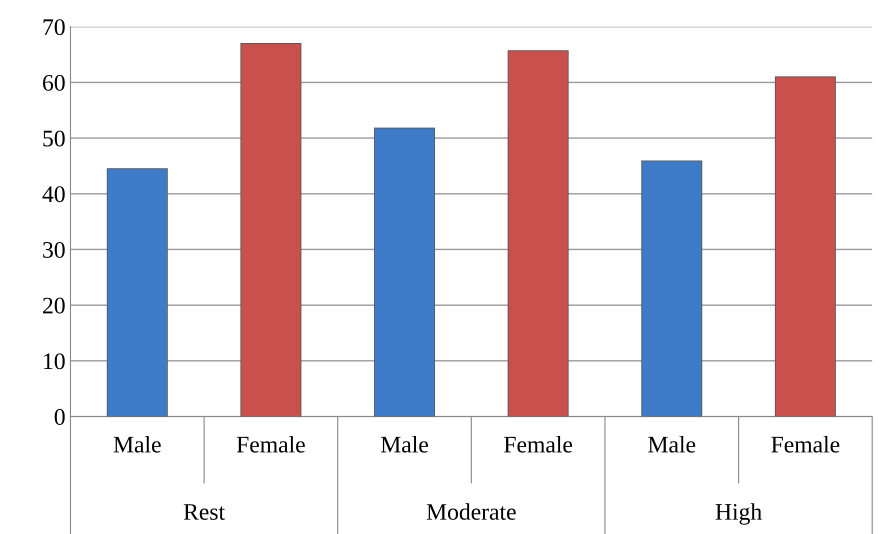  I want to click on y-tick-label: 30, so click(54, 250).